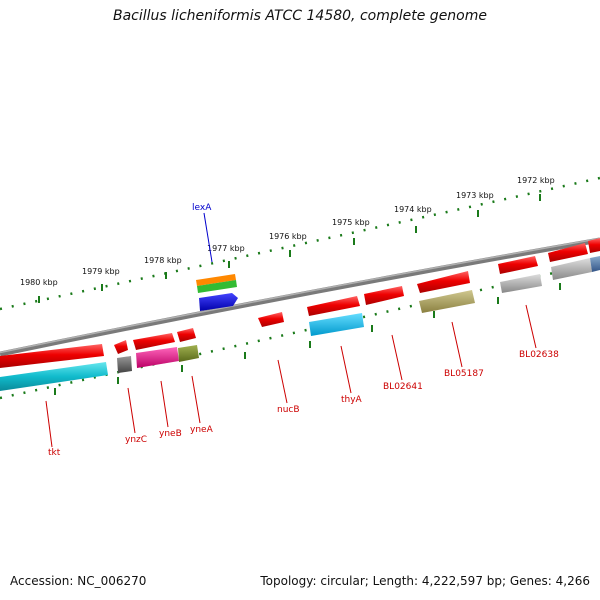 The width and height of the screenshot is (600, 600). I want to click on gene-label-BL02641: BL02641, so click(403, 387).